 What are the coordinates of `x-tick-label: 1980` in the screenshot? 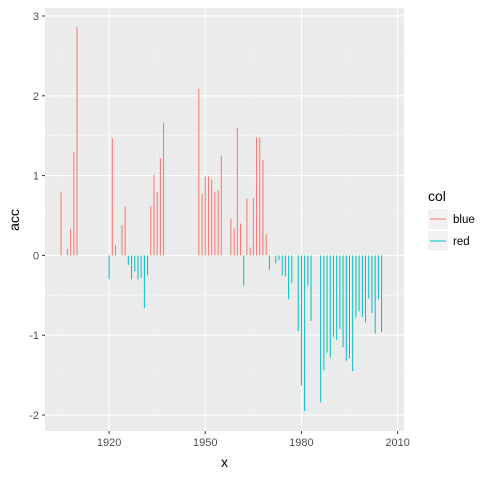 It's located at (301, 443).